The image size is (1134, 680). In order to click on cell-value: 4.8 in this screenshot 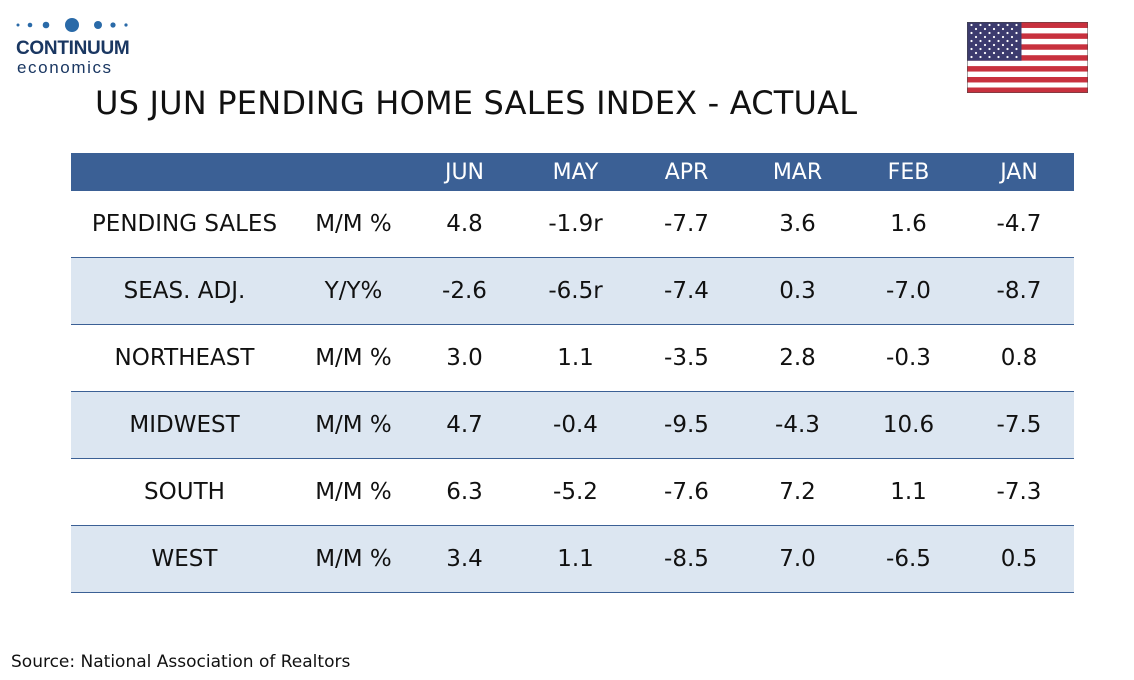, I will do `click(464, 224)`.